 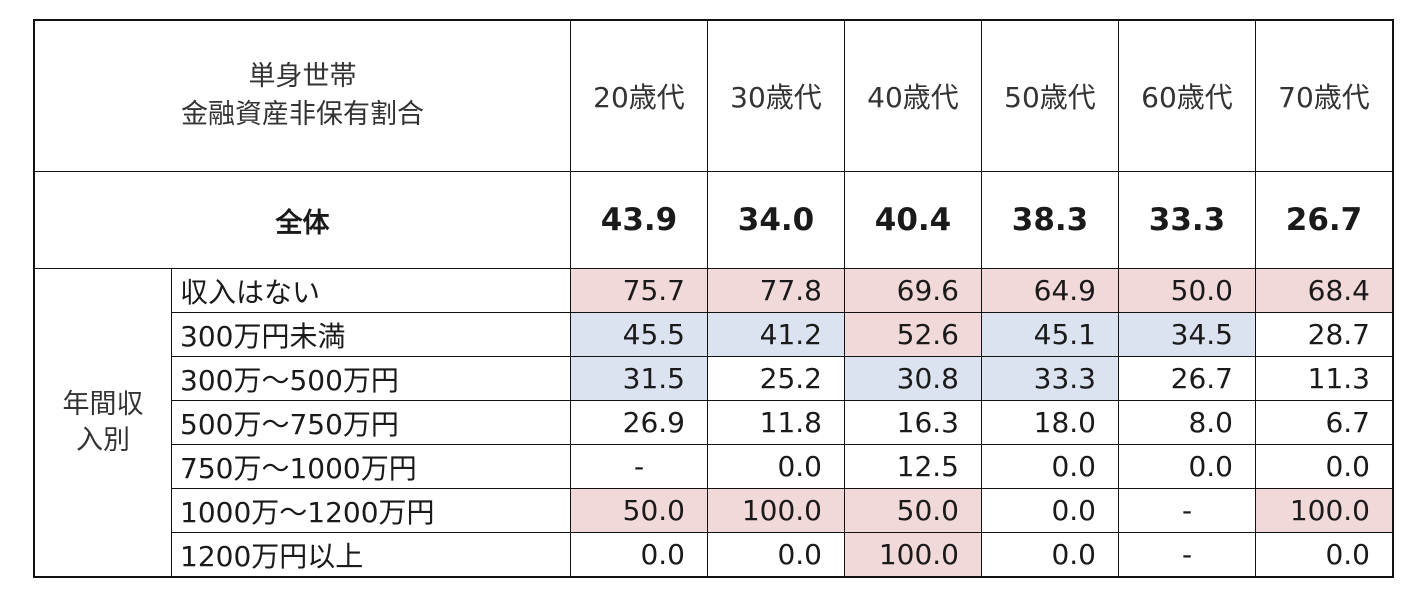 I want to click on total-value: 43.9, so click(x=639, y=220).